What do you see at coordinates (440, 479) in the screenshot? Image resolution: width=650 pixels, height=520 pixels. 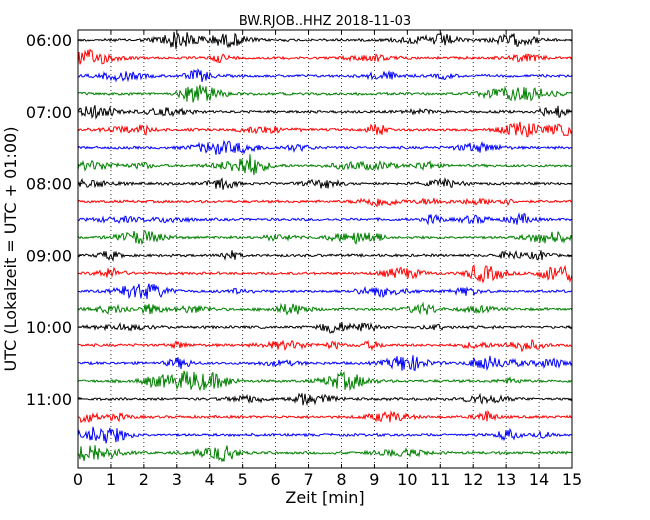 I see `x-tick-label: 11` at bounding box center [440, 479].